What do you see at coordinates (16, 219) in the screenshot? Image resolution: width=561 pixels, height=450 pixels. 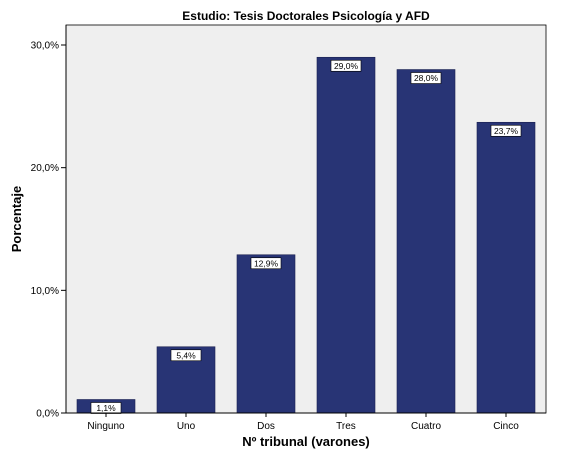 I see `y-axis-label: Porcentaje` at bounding box center [16, 219].